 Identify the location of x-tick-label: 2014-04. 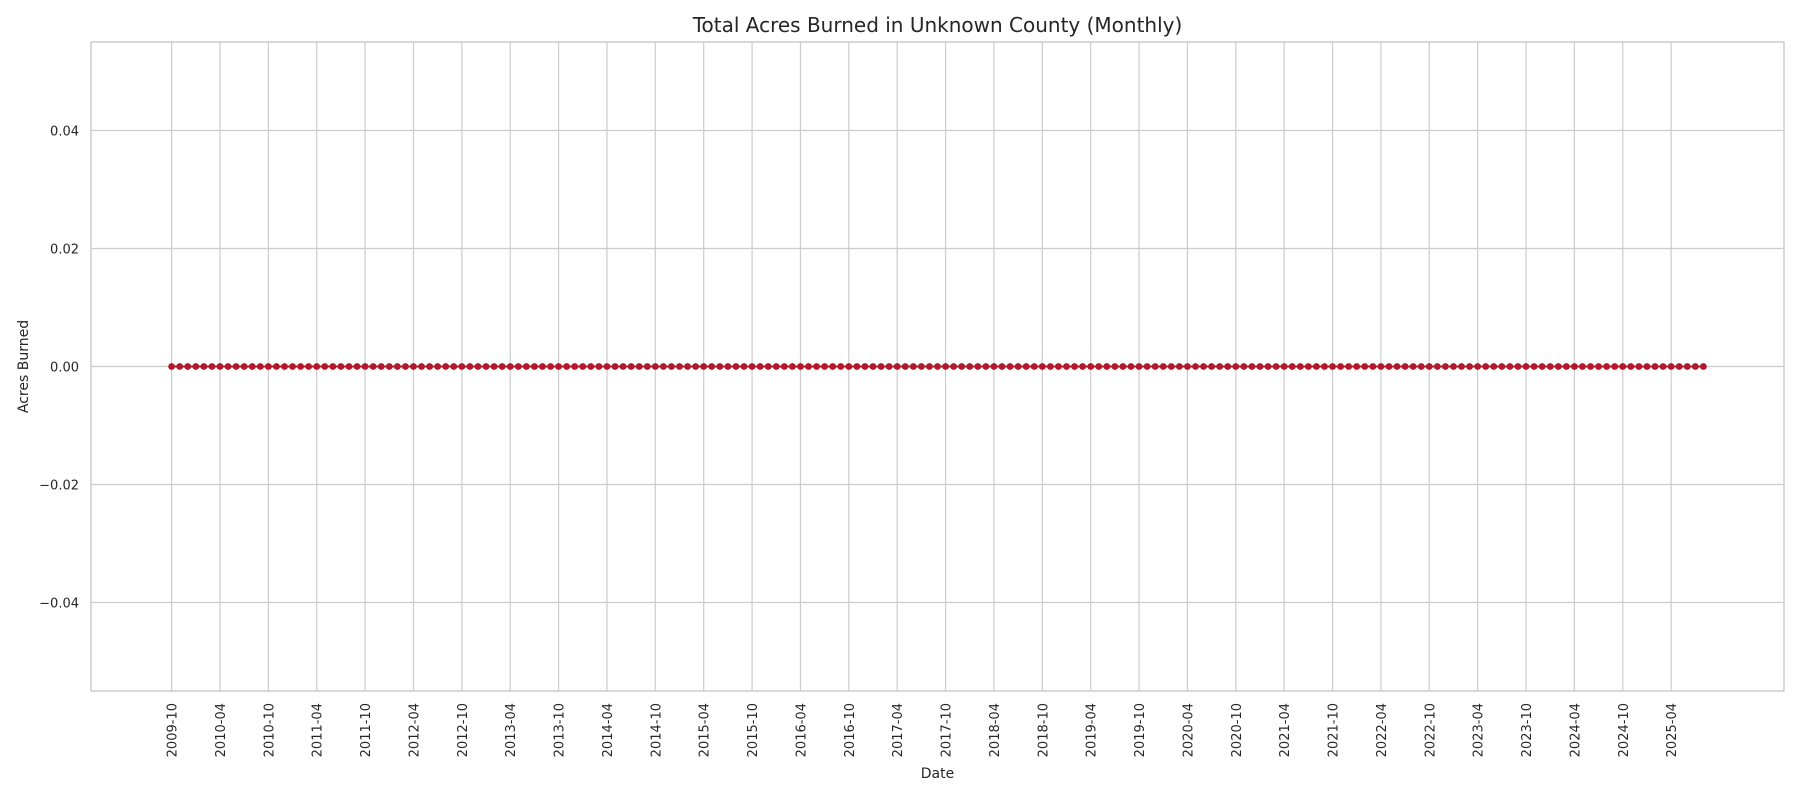
(608, 730).